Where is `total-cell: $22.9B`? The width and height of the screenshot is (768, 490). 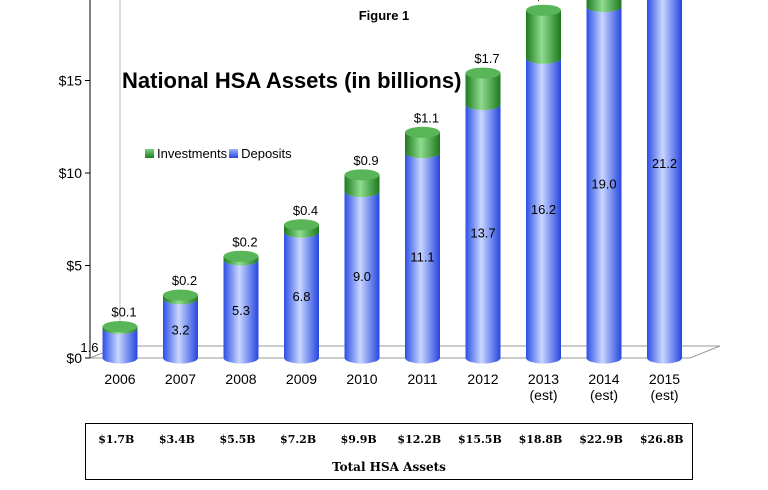 total-cell: $22.9B is located at coordinates (601, 439).